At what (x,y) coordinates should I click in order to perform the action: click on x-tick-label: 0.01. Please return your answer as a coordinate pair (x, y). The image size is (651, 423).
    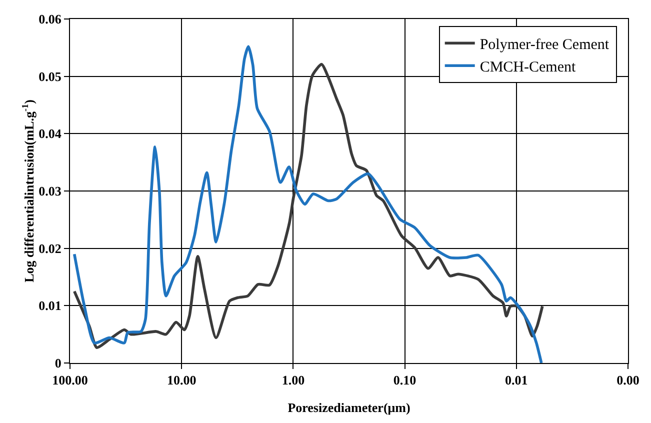
    Looking at the image, I should click on (516, 380).